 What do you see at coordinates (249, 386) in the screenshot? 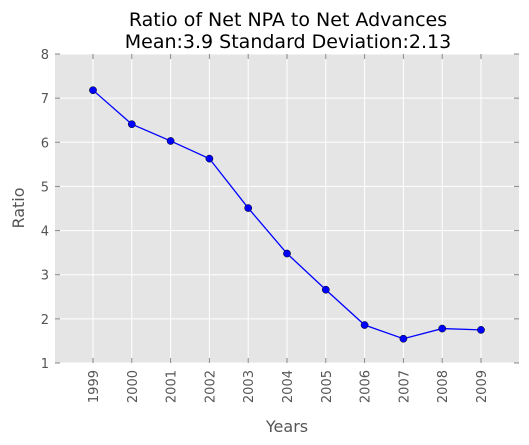
I see `x-tick-label: 2003` at bounding box center [249, 386].